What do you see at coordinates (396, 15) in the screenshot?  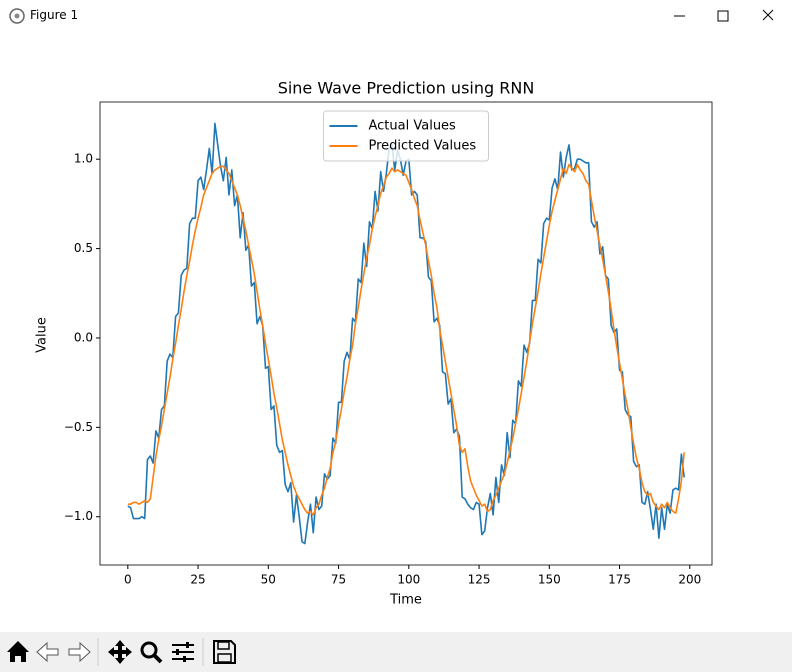 I see `title-bar: Figure 1` at bounding box center [396, 15].